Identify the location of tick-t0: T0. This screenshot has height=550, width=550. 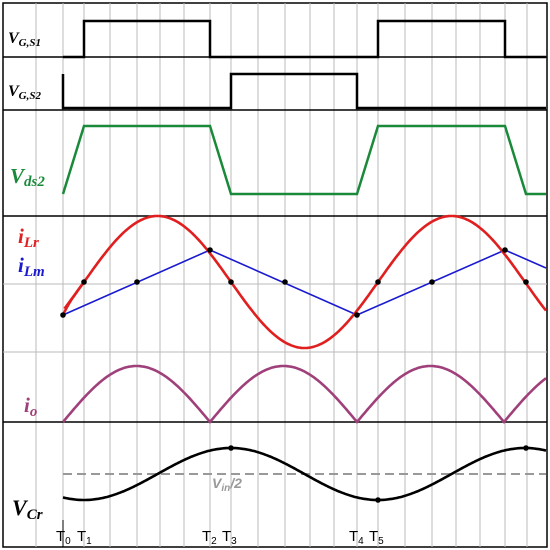
(63, 537).